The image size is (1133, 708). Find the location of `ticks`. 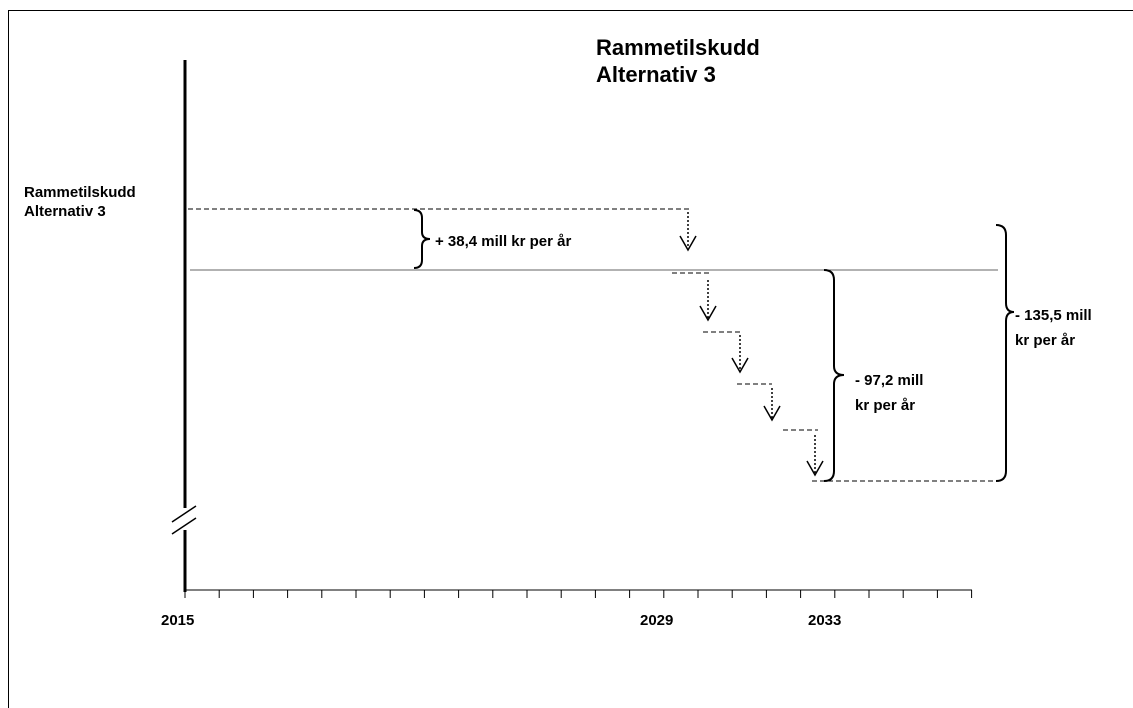

ticks is located at coordinates (578, 594).